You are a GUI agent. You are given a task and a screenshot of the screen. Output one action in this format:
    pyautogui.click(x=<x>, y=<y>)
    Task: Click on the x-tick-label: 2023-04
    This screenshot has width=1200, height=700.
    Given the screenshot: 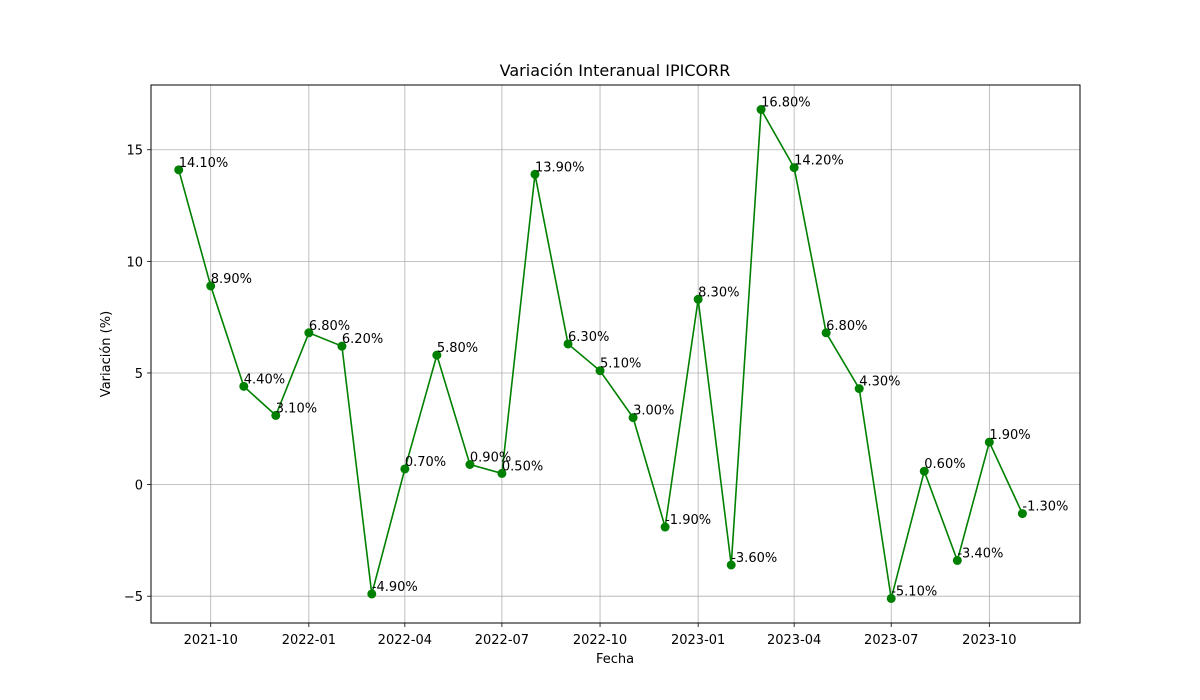 What is the action you would take?
    pyautogui.click(x=794, y=640)
    